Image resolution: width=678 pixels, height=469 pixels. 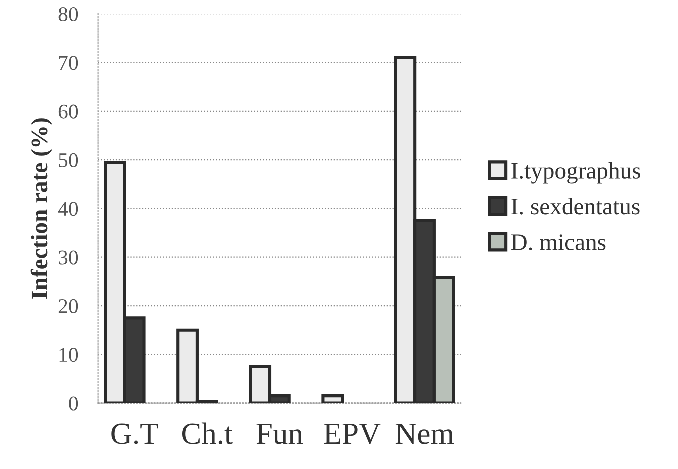 What do you see at coordinates (576, 173) in the screenshot?
I see `legend-label: I.typographus` at bounding box center [576, 173].